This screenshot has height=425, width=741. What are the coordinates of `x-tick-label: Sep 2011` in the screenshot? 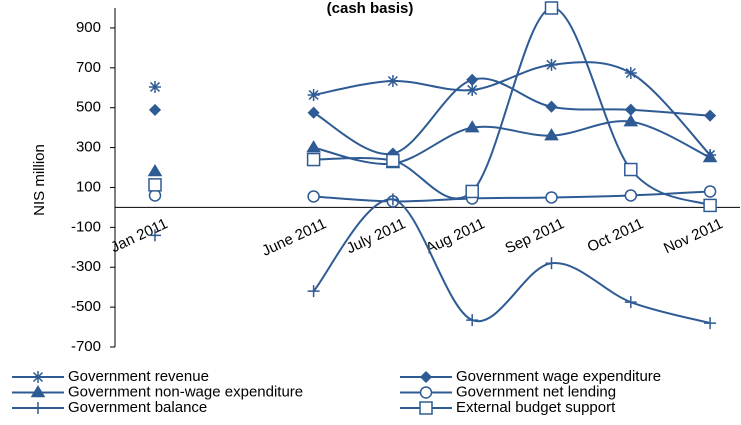 It's located at (534, 236).